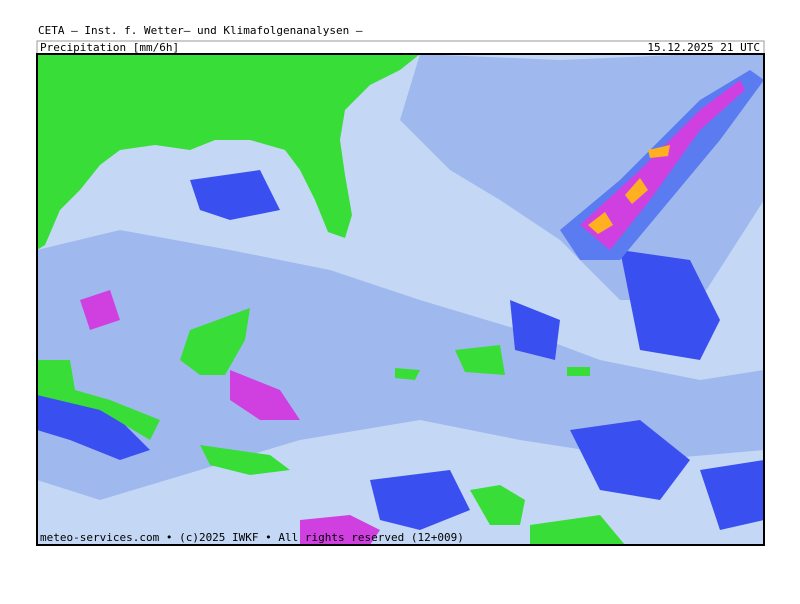 This screenshot has height=604, width=800. Describe the element at coordinates (407, 374) in the screenshot. I see `jamaica-land` at that location.